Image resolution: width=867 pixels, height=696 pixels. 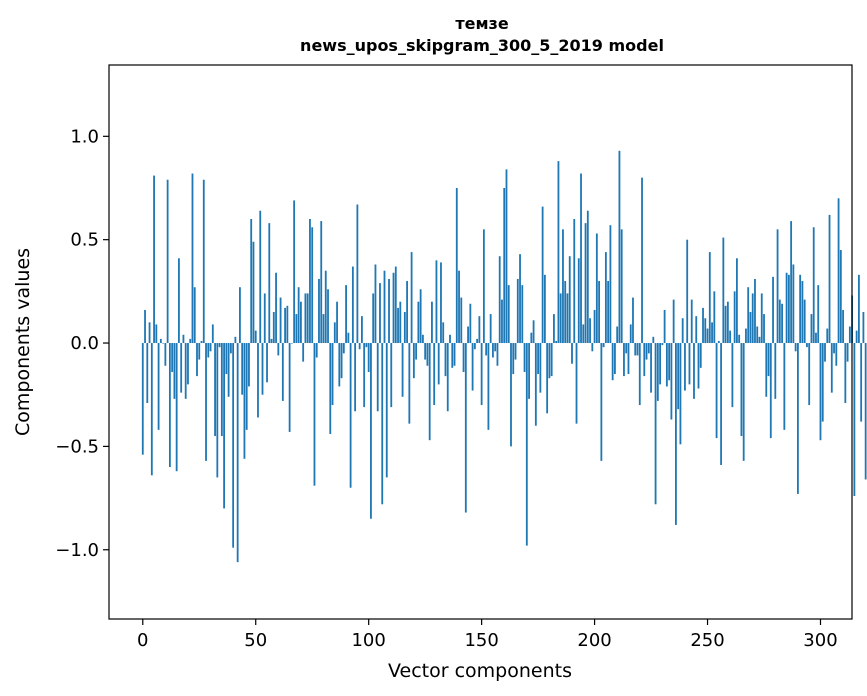 What do you see at coordinates (255, 640) in the screenshot?
I see `x-tick-label: 50` at bounding box center [255, 640].